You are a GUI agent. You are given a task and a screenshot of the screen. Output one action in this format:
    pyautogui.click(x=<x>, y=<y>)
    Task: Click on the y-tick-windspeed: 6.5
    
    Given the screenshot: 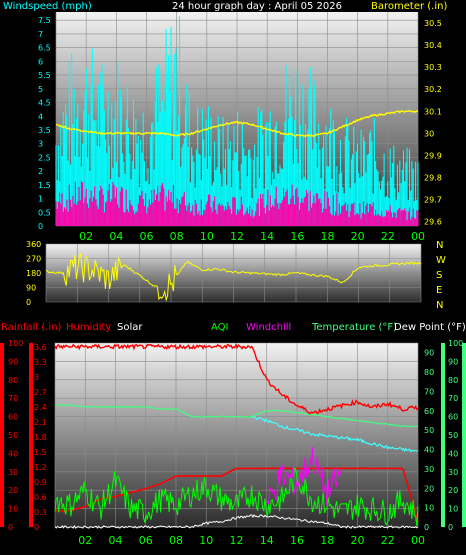 What is the action you would take?
    pyautogui.click(x=44, y=48)
    